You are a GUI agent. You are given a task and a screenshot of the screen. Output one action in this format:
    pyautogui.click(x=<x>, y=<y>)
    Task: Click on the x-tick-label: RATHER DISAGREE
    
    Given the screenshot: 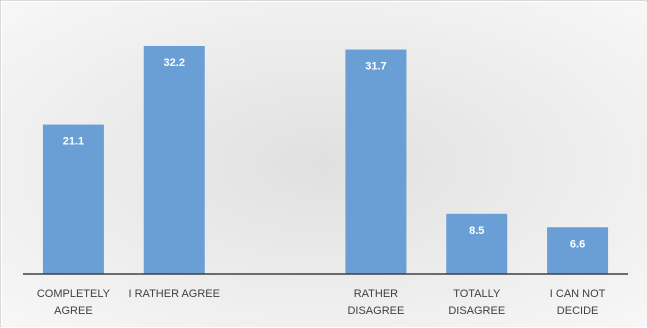 What is the action you would take?
    pyautogui.click(x=376, y=302)
    